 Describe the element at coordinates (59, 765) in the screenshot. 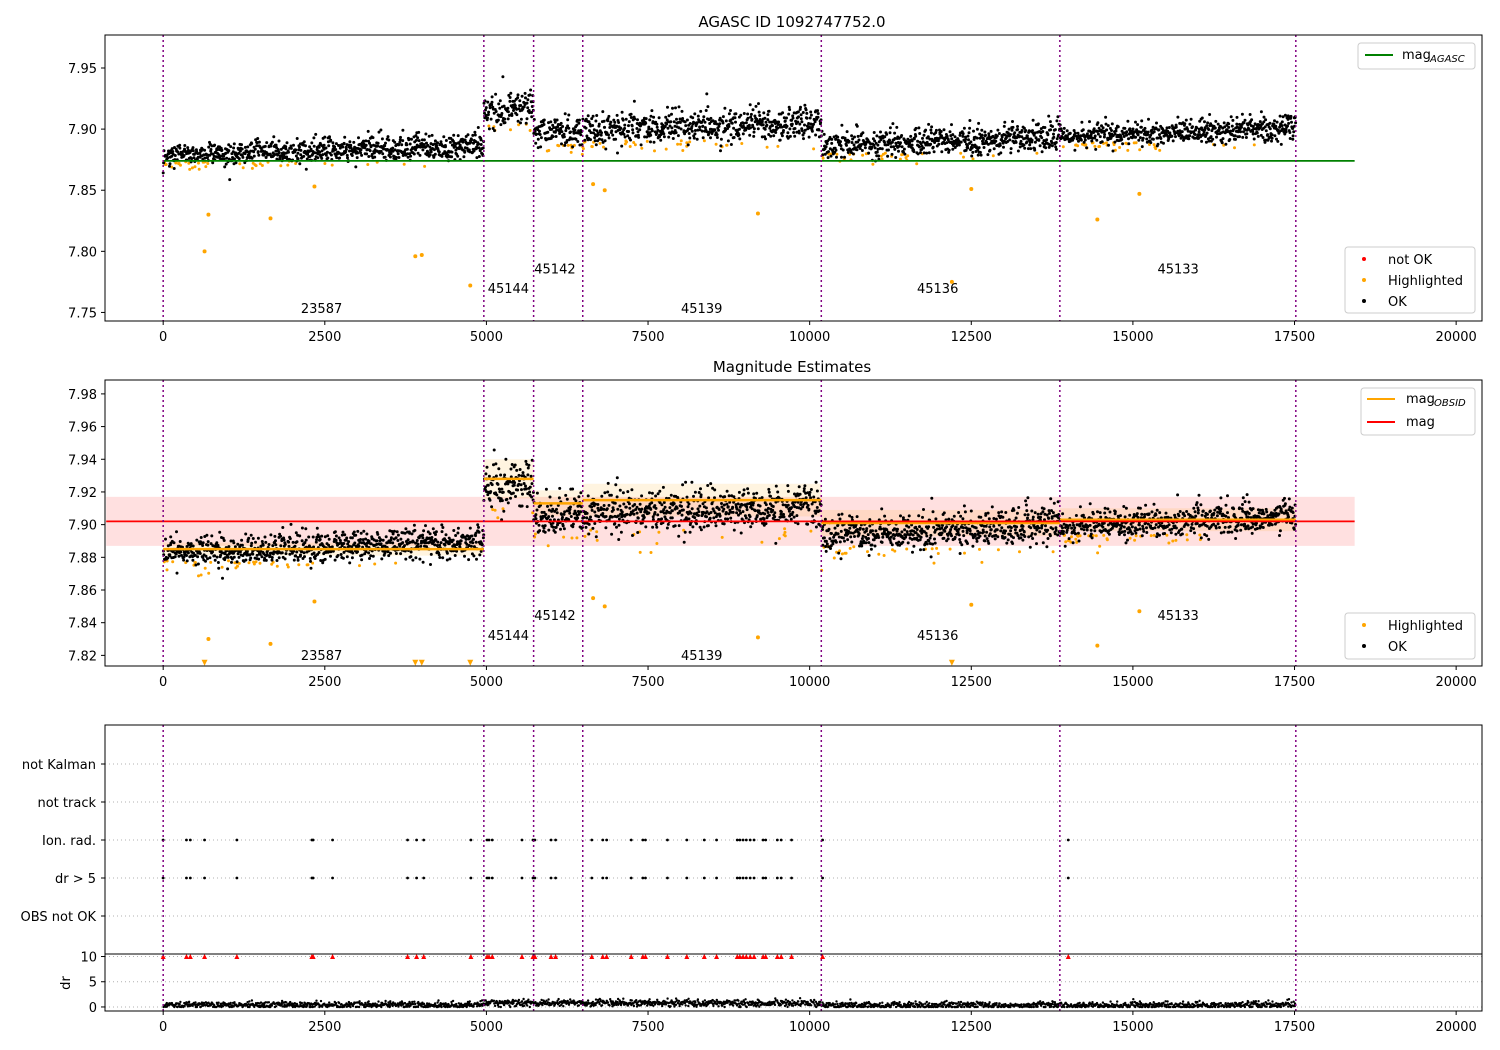

I see `flag-category-label: not Kalman` at that location.